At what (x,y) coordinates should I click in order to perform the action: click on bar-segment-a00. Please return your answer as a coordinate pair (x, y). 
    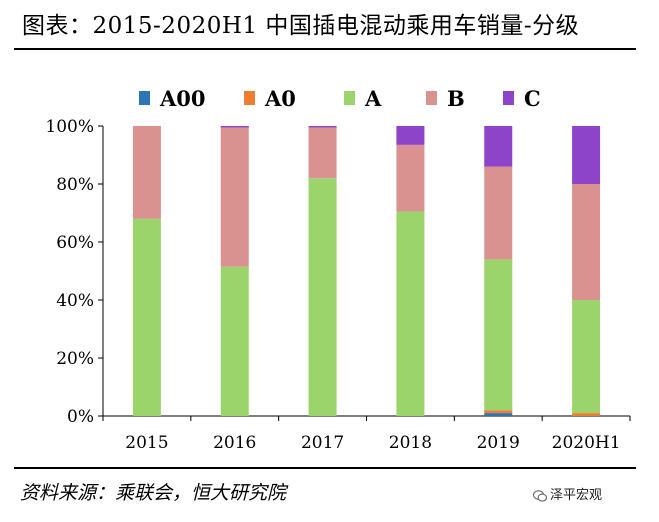
    Looking at the image, I should click on (498, 414).